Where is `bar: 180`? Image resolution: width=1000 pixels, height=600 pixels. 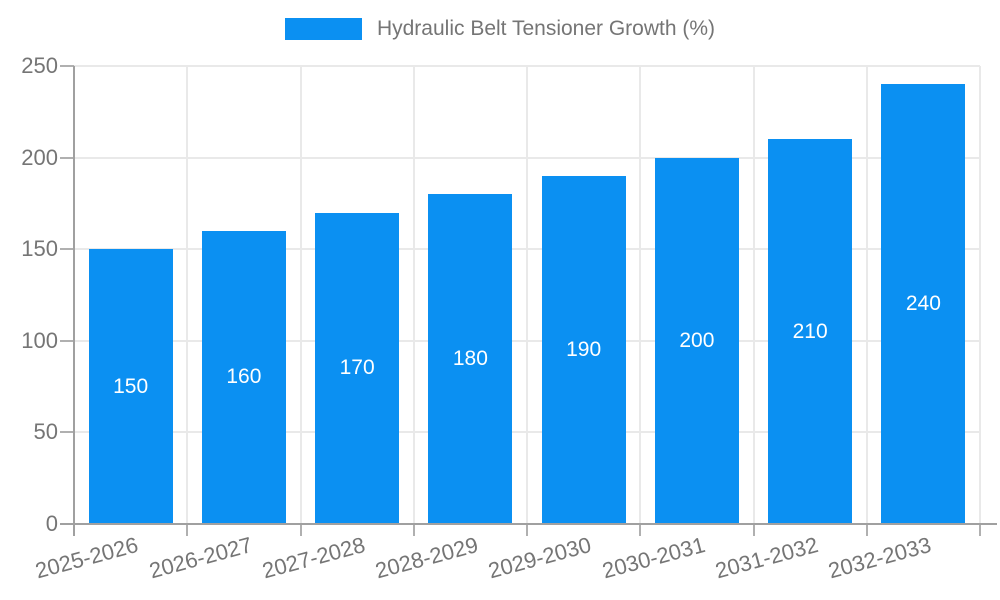
bar: 180 is located at coordinates (470, 359).